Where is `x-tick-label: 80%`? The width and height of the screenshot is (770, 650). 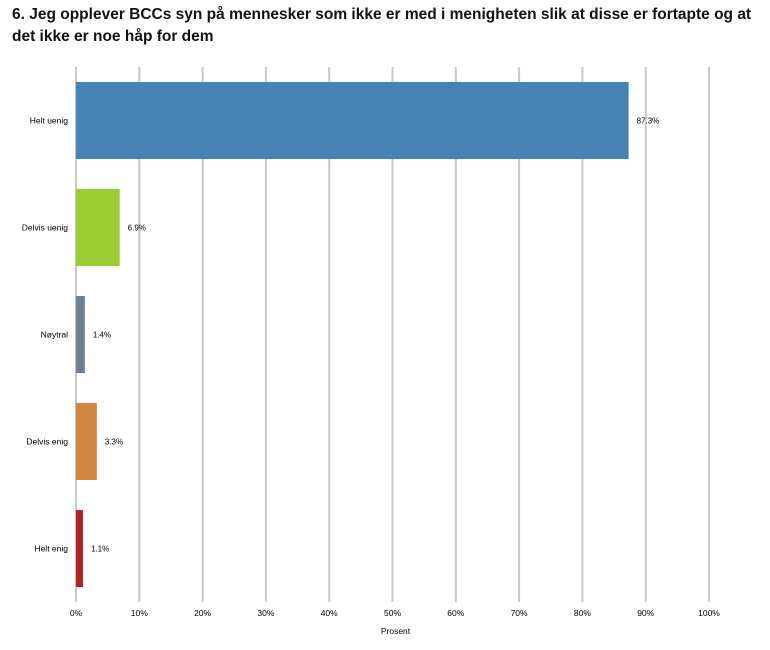 x-tick-label: 80% is located at coordinates (582, 613).